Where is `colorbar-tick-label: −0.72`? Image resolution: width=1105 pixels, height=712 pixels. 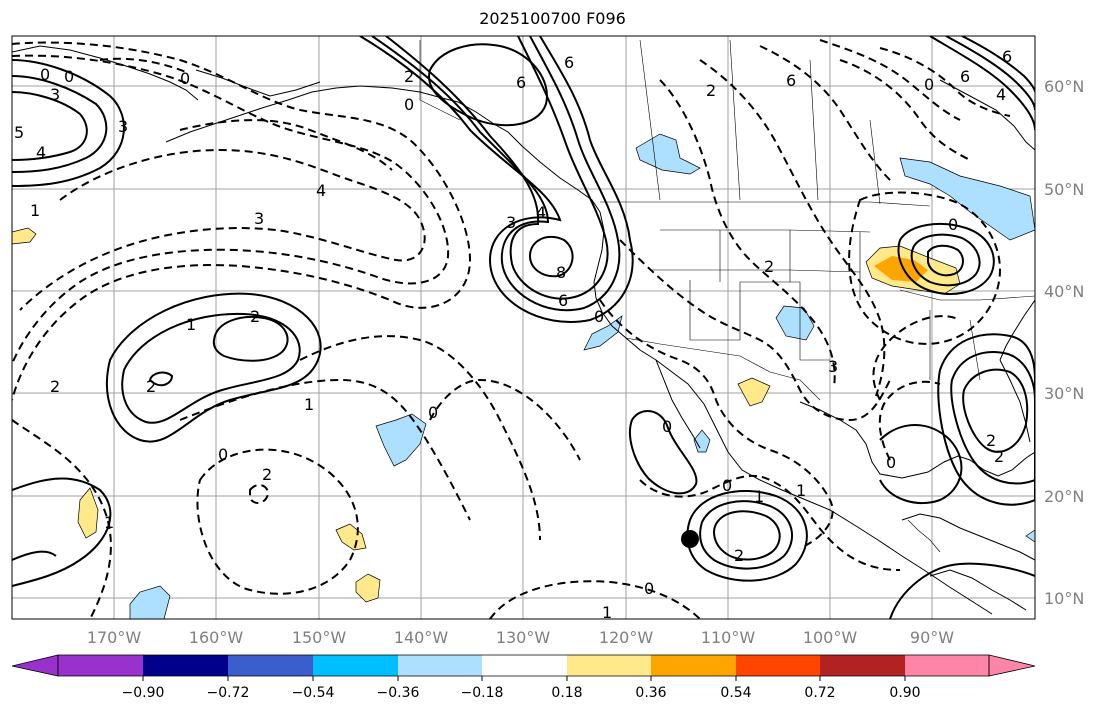 colorbar-tick-label: −0.72 is located at coordinates (228, 693).